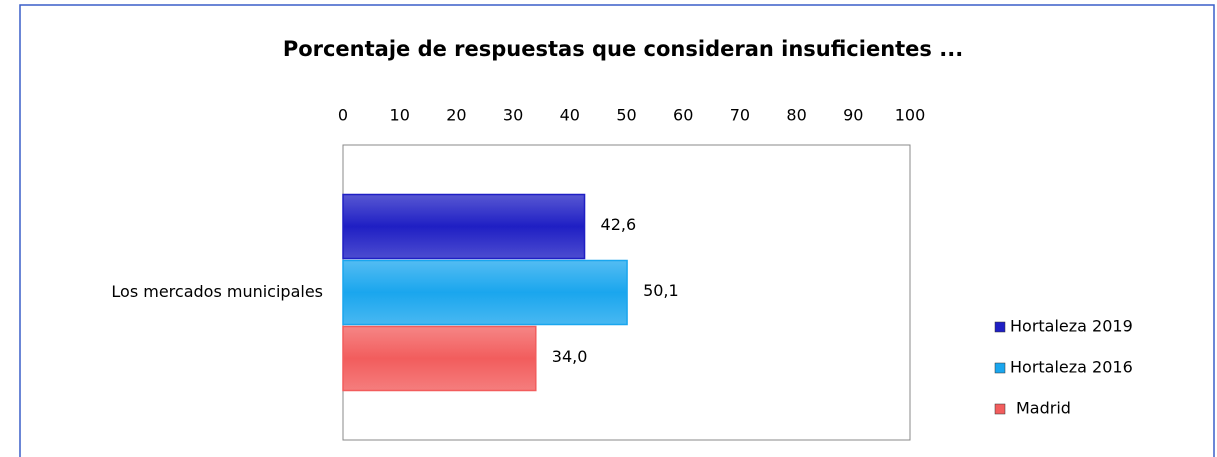  What do you see at coordinates (619, 224) in the screenshot?
I see `value-label: 42,6` at bounding box center [619, 224].